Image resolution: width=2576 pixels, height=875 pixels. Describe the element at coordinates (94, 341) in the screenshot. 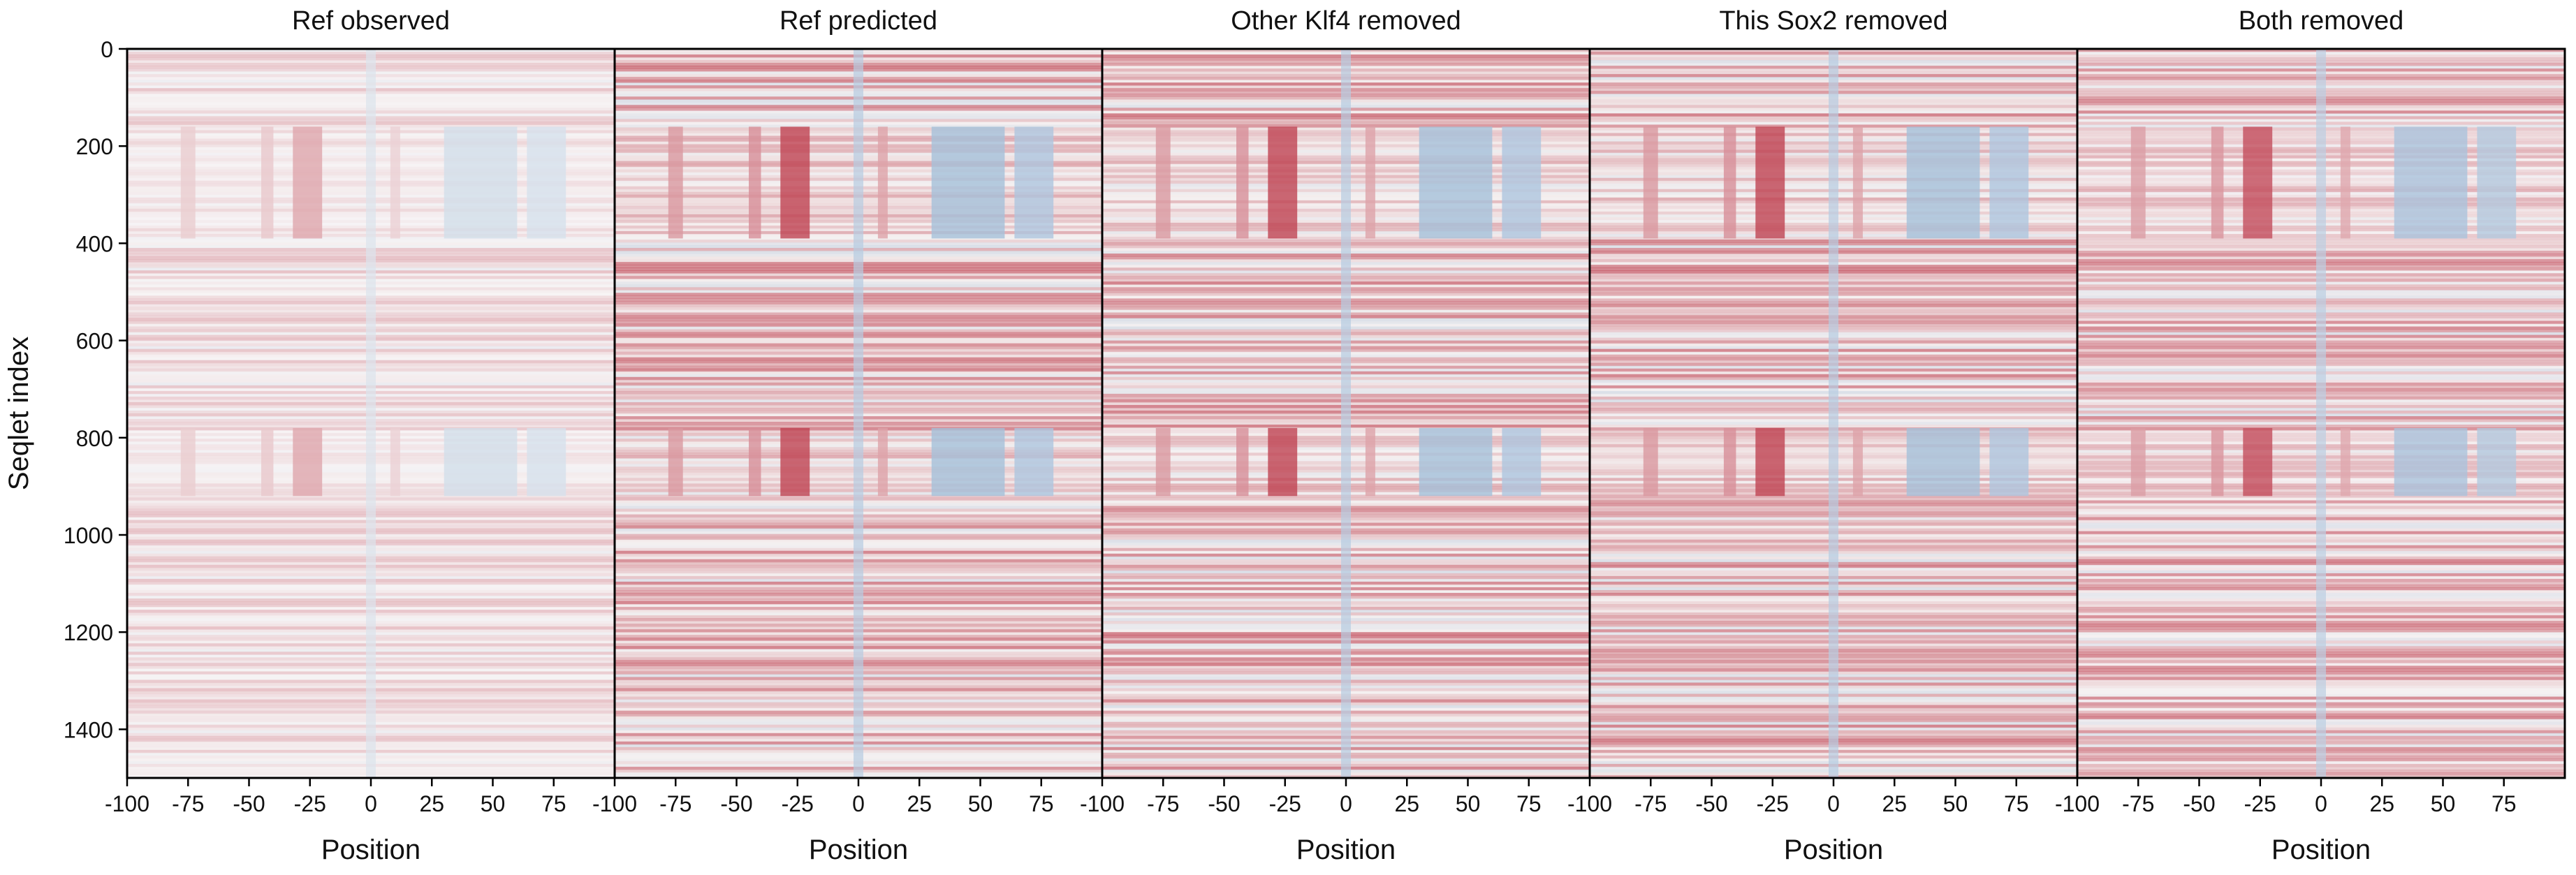

I see `y-tick-label: 600` at that location.